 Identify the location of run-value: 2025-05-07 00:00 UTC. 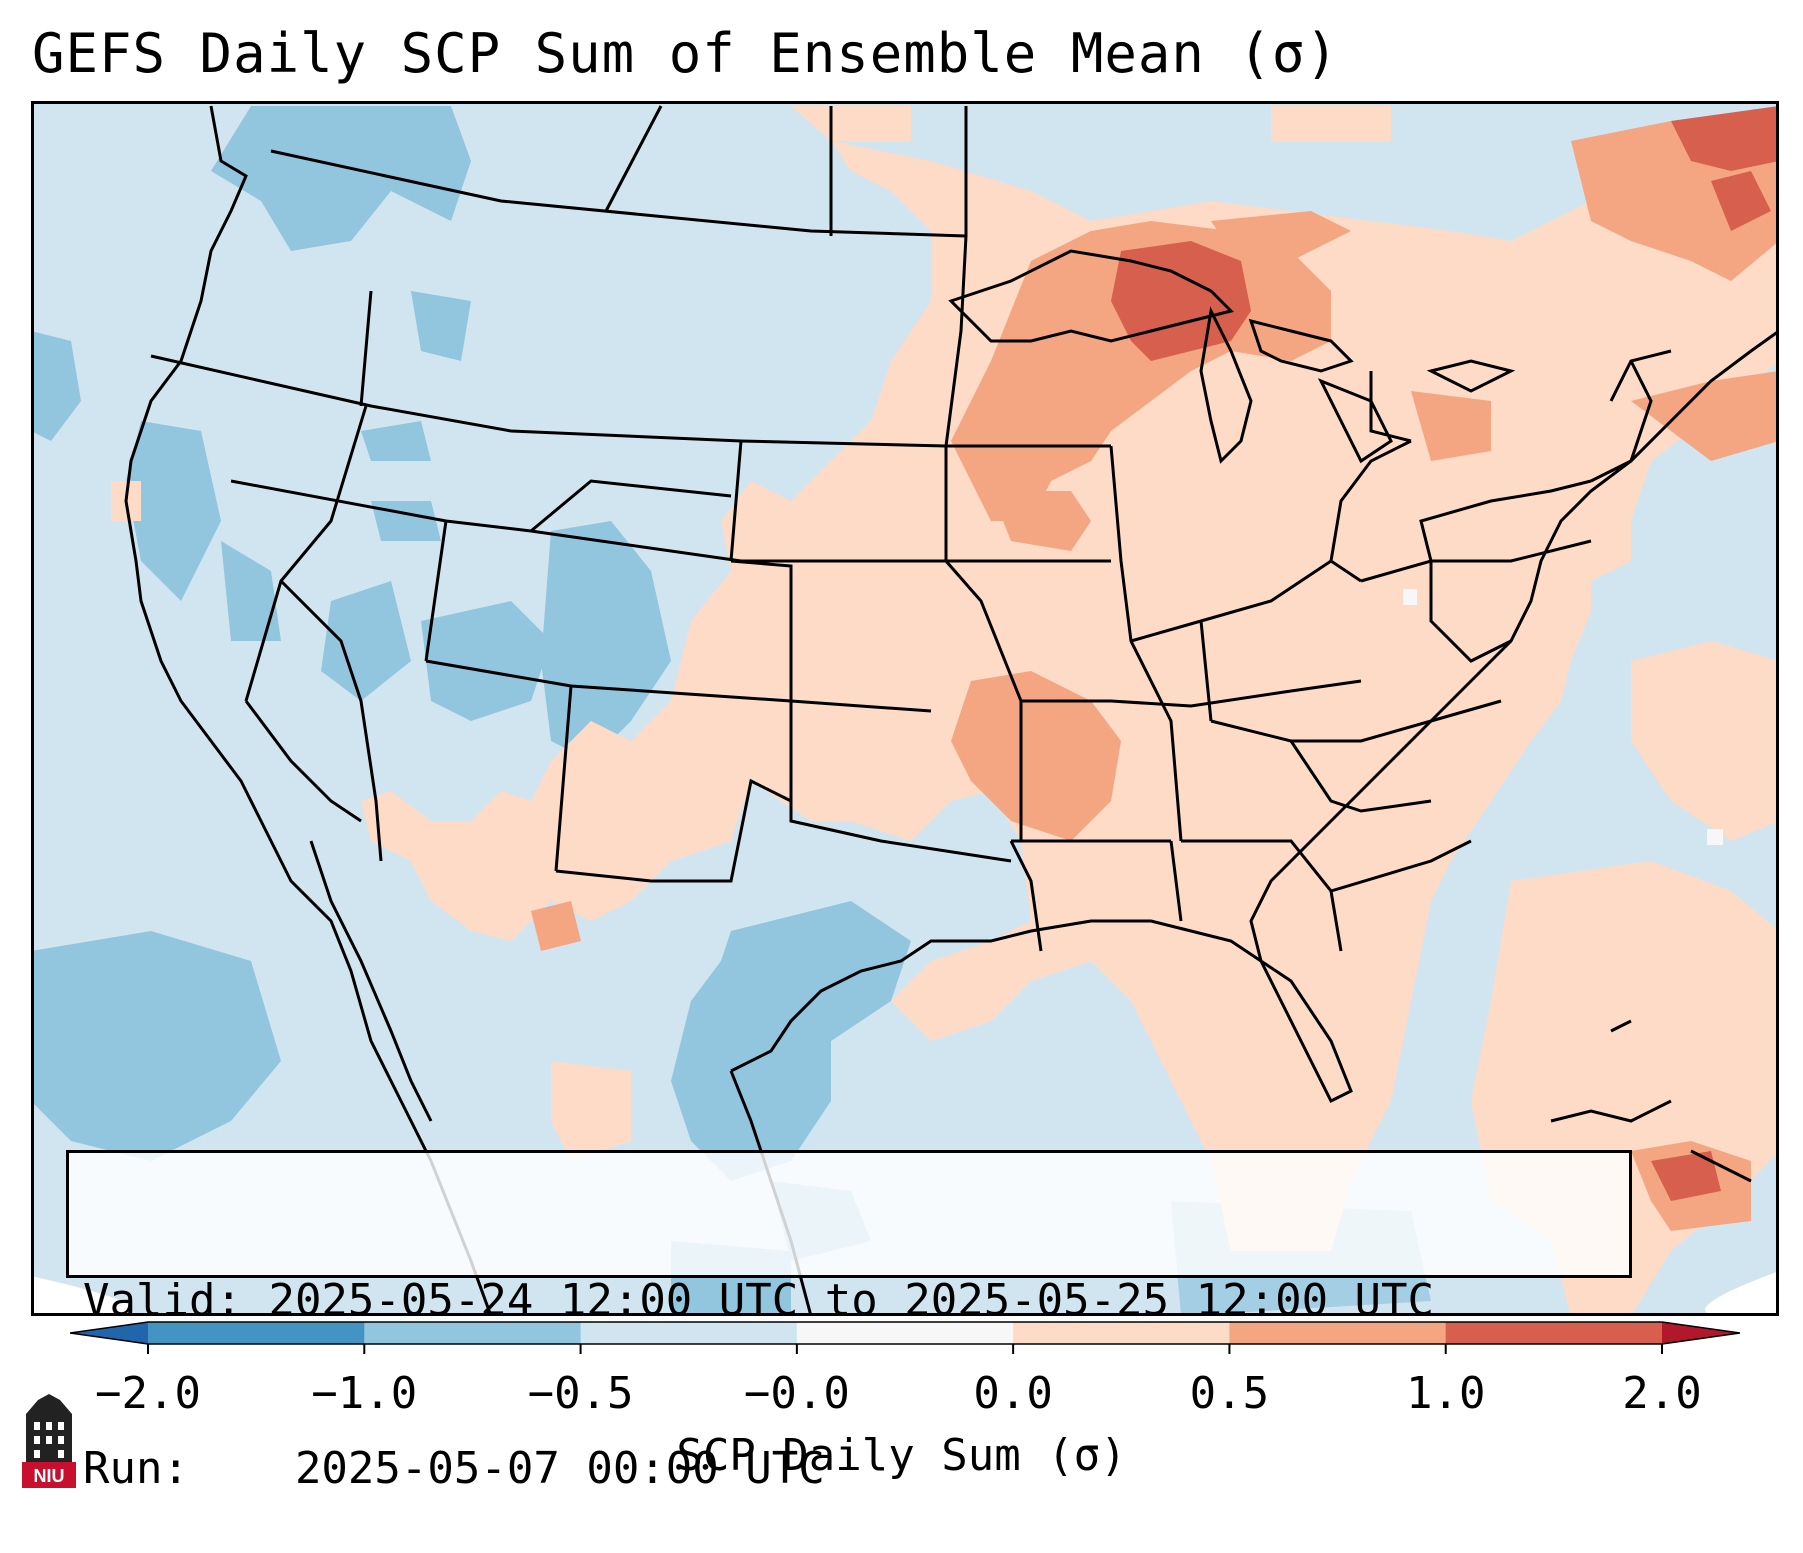
(559, 1468).